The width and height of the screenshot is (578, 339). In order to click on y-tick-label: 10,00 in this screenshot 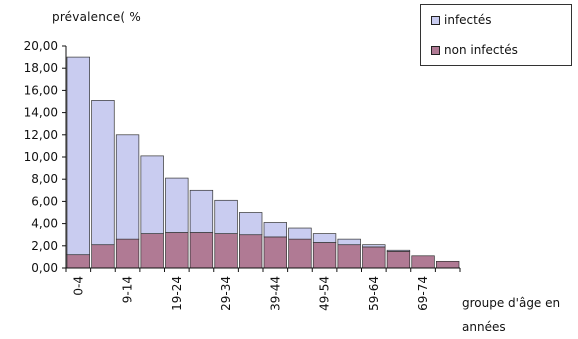, I will do `click(41, 157)`.